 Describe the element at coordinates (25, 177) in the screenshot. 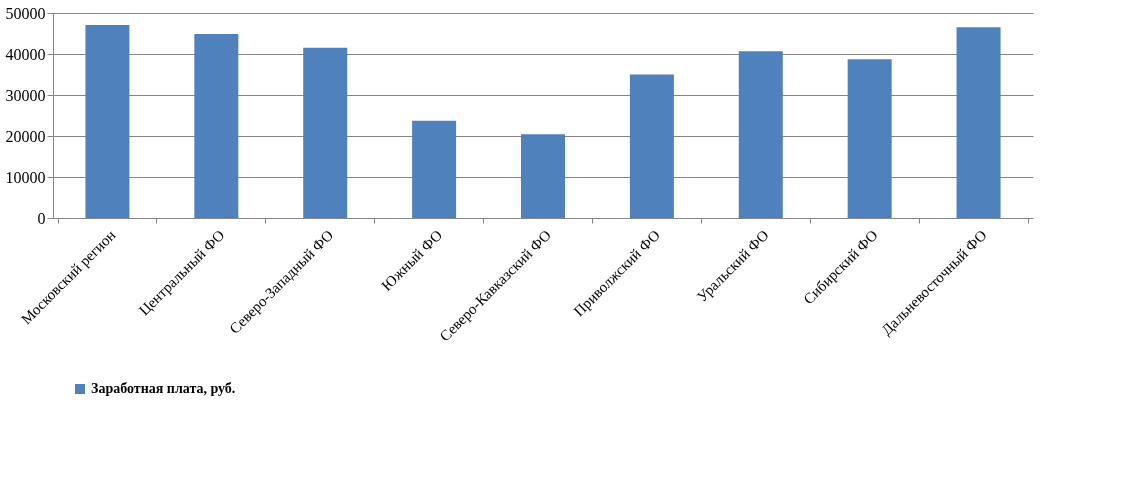

I see `y-tick-label: 10000` at that location.